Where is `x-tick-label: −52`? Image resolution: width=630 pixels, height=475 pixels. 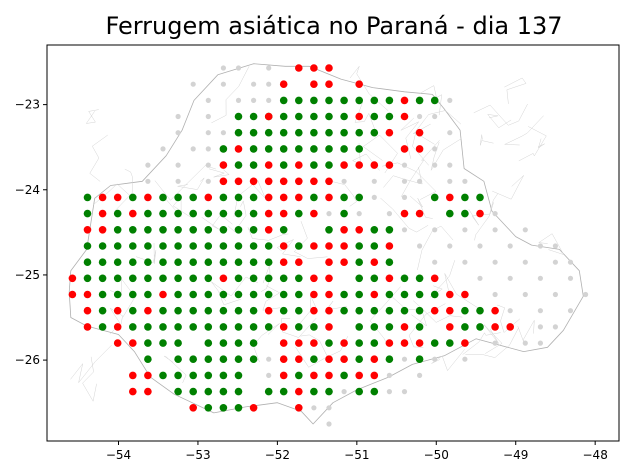 x-tick-label: −52 is located at coordinates (277, 455).